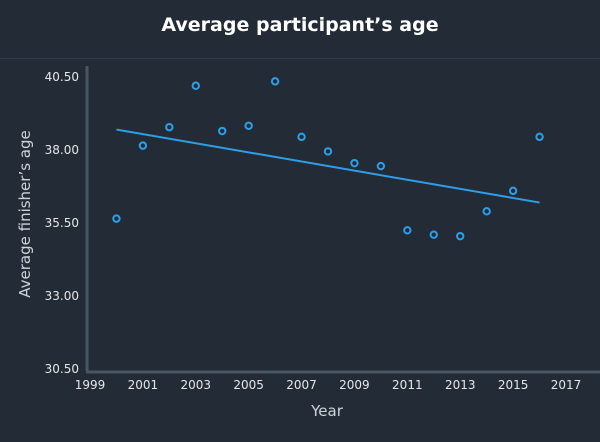  What do you see at coordinates (62, 77) in the screenshot?
I see `y-tick-label: 40.50` at bounding box center [62, 77].